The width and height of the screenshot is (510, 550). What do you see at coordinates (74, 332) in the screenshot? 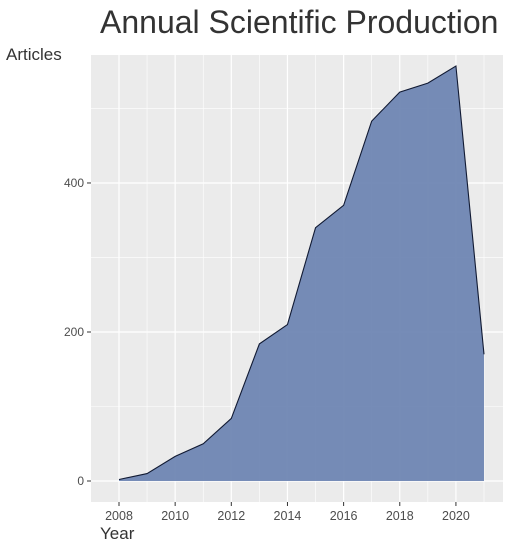
I see `y-tick-label: 200` at bounding box center [74, 332].